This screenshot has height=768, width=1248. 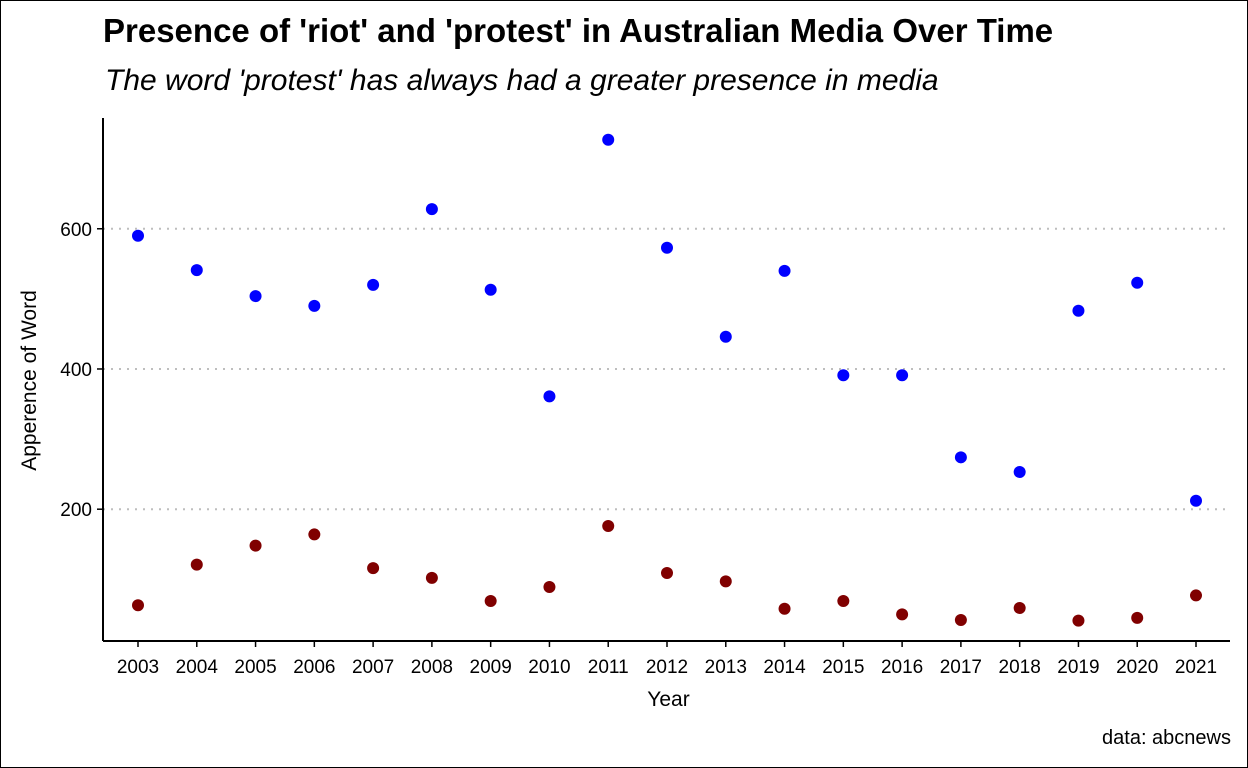 I want to click on x-tick-label: 2004, so click(x=197, y=667).